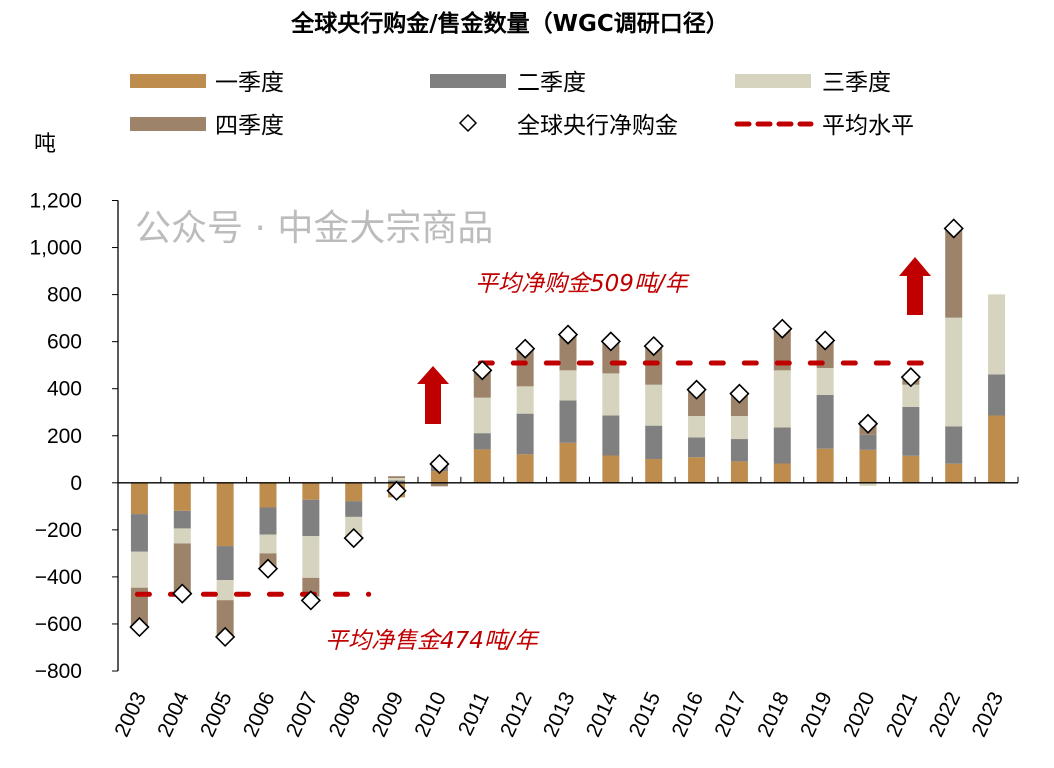 The width and height of the screenshot is (1054, 768). Describe the element at coordinates (474, 713) in the screenshot. I see `x-tick-label: 2011` at that location.